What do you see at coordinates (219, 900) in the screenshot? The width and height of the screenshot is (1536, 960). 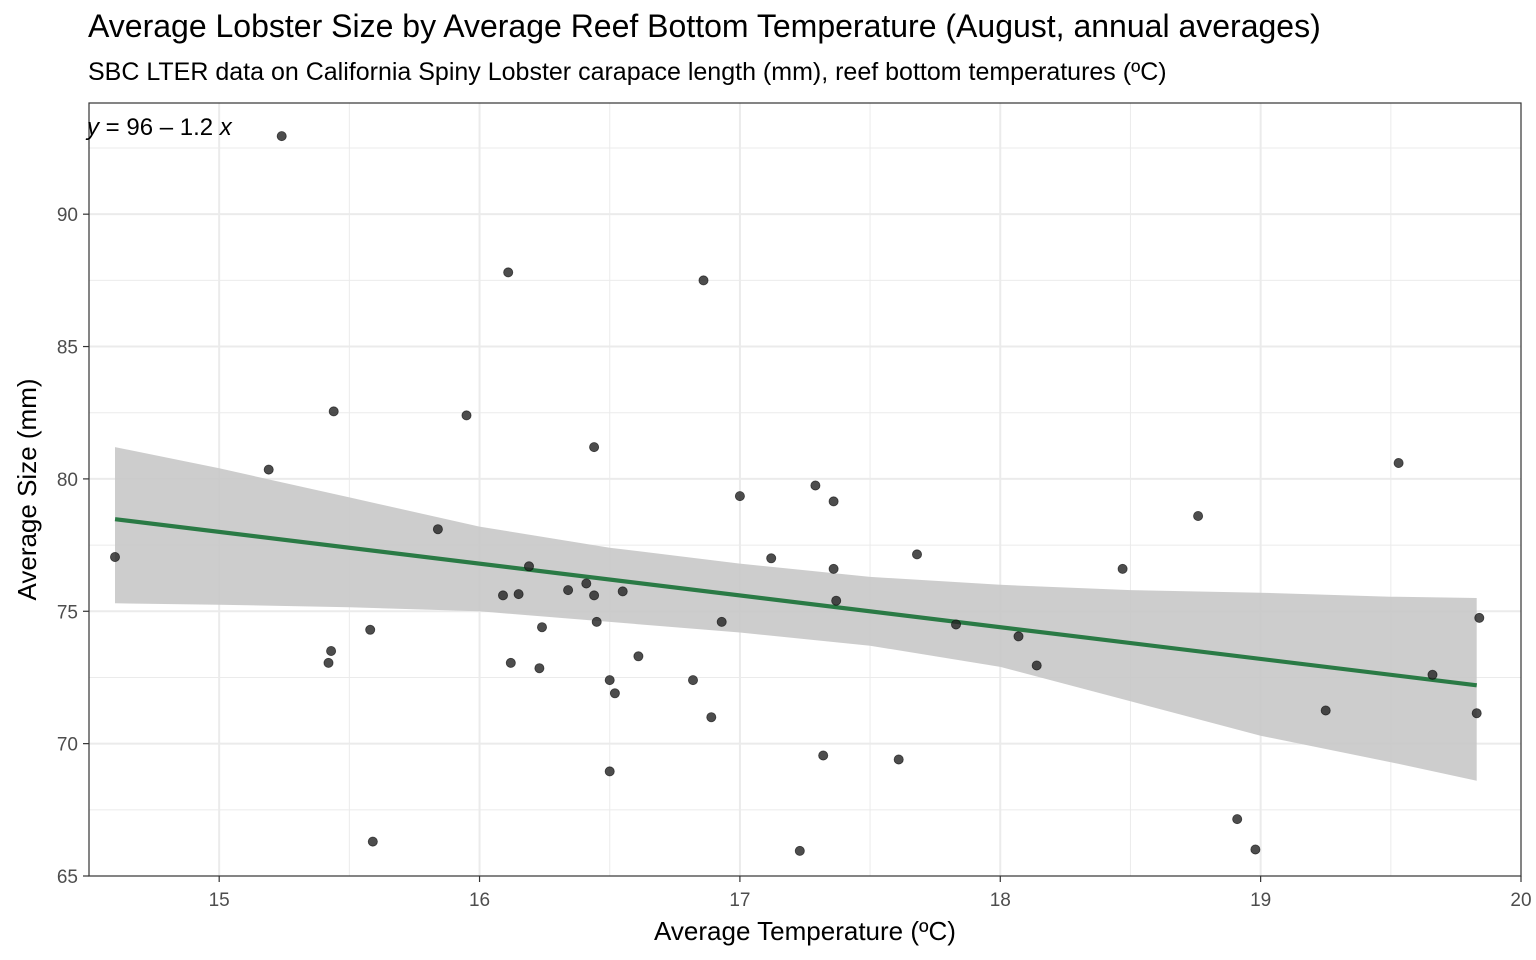 I see `x-tick-label: 15` at bounding box center [219, 900].